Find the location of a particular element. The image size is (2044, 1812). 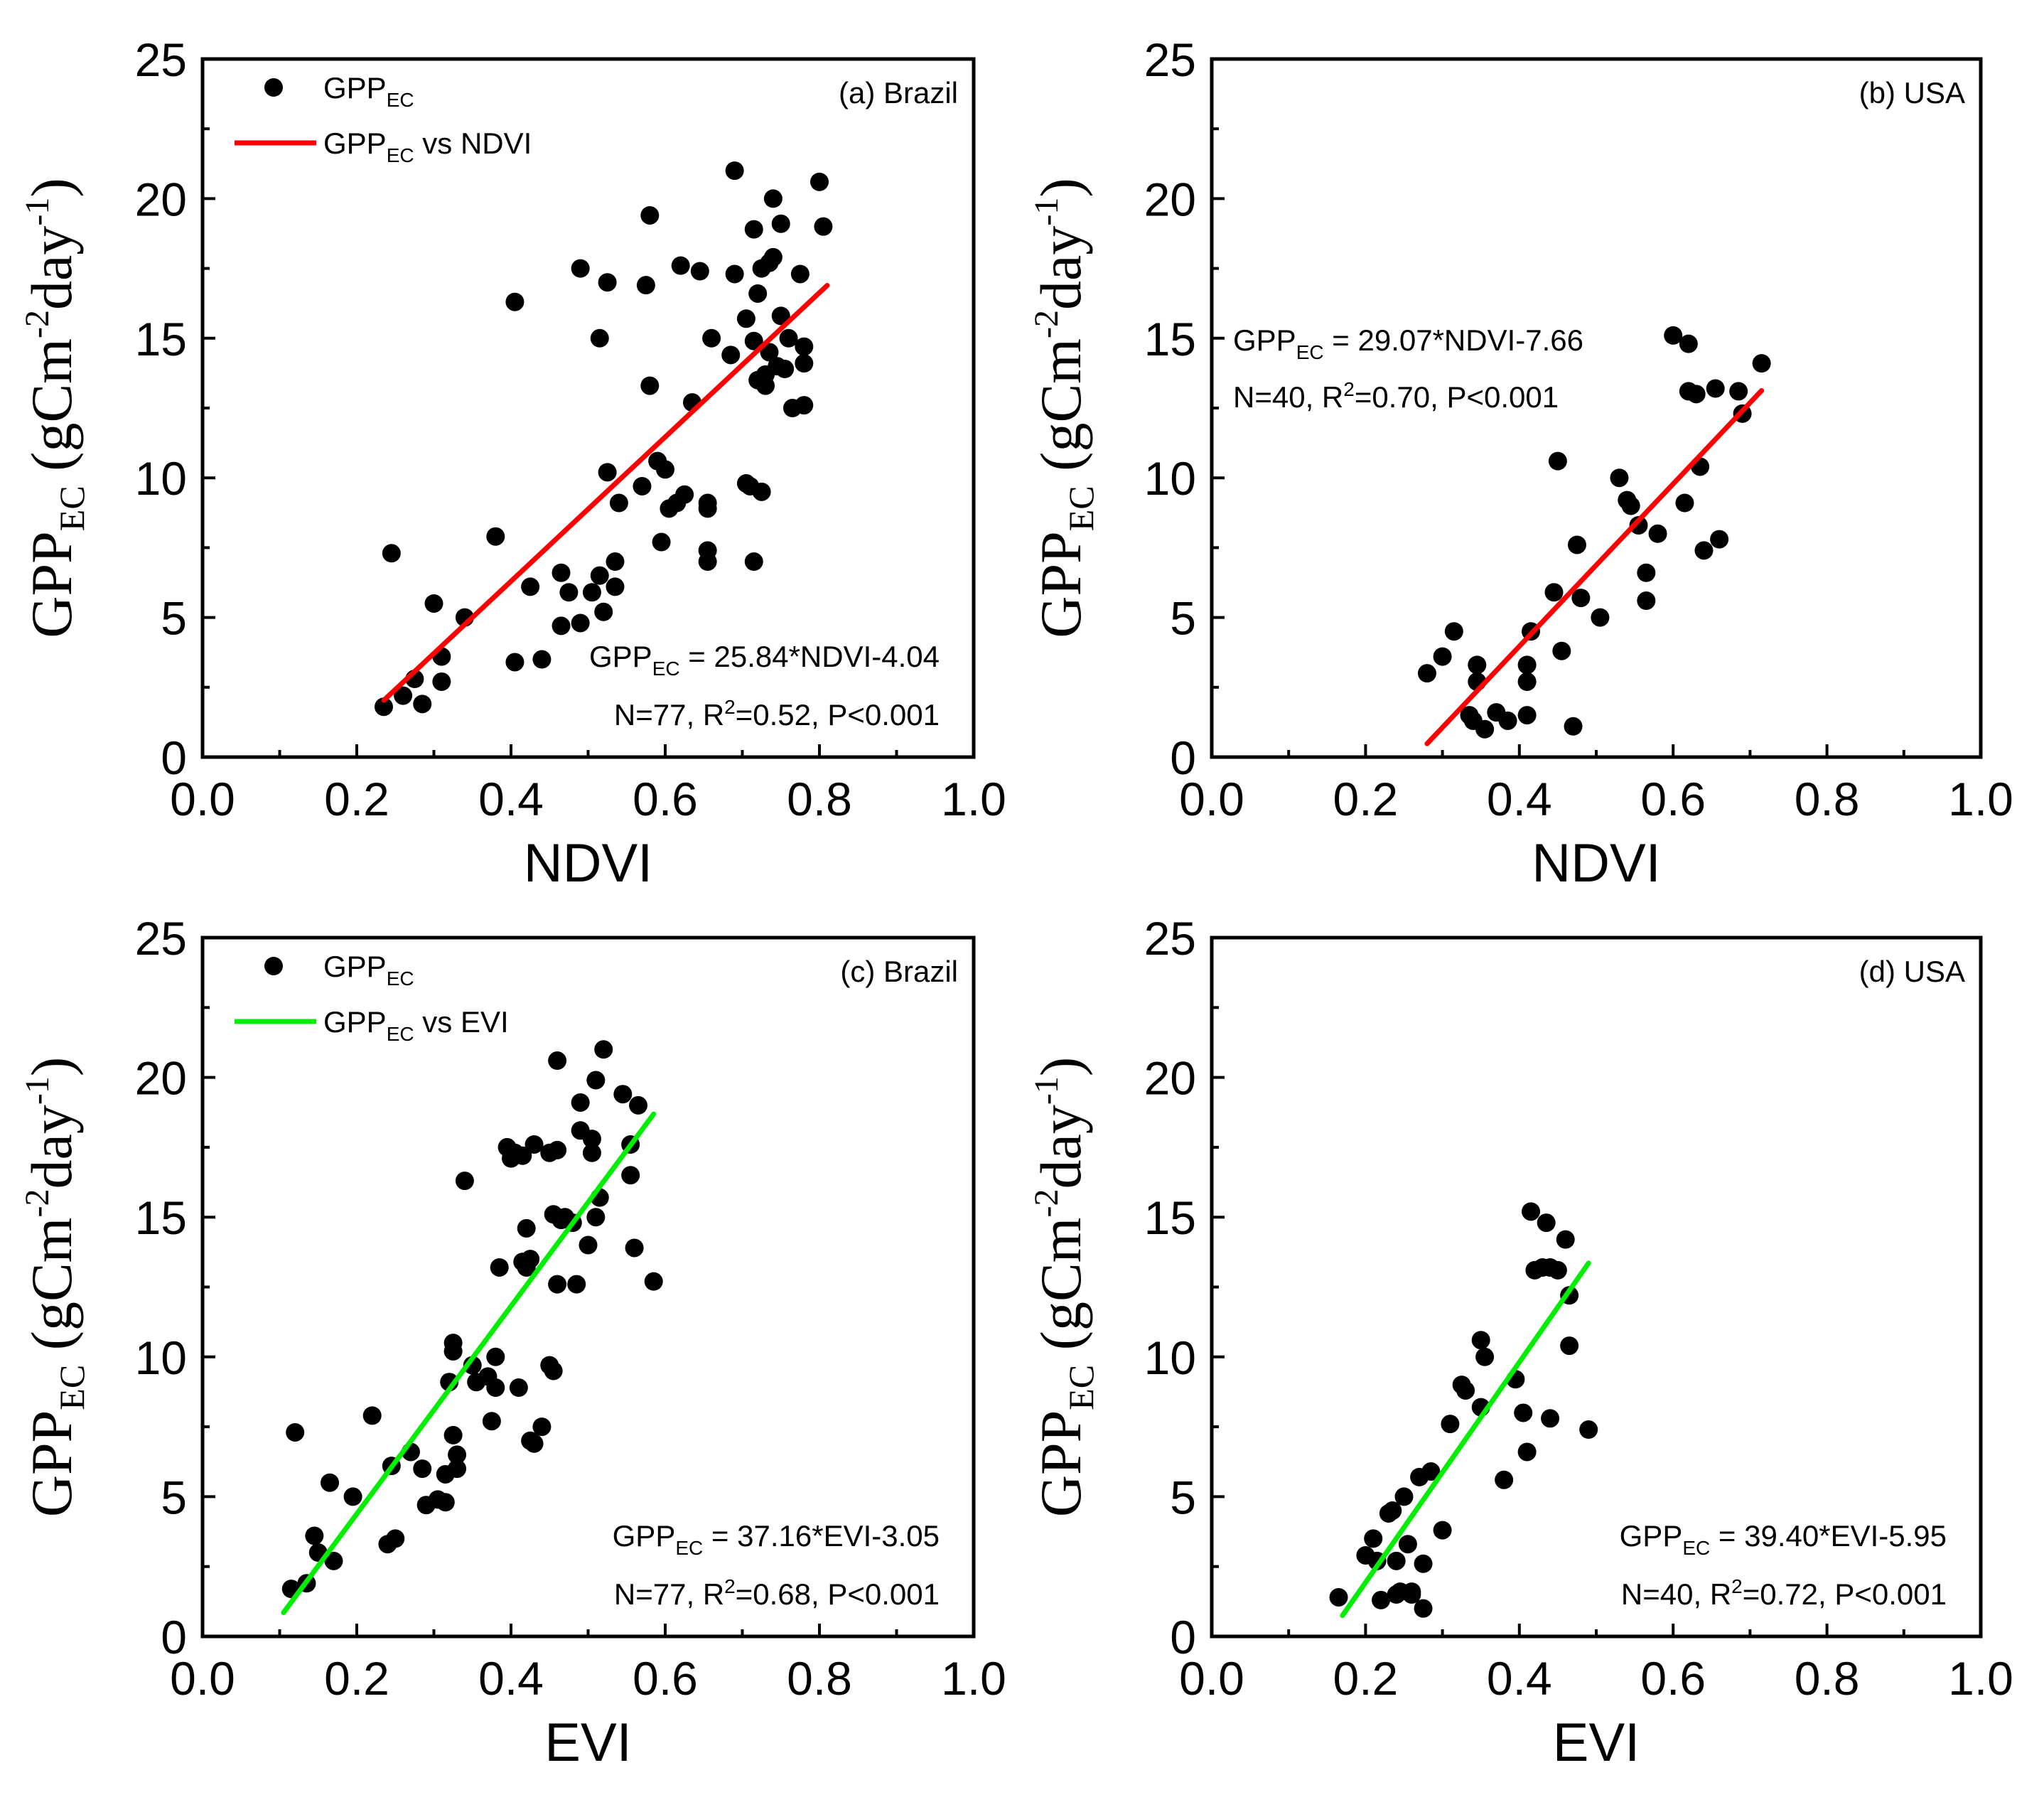

eq-rest: = 37.16*EVI-3.05 is located at coordinates (821, 1536).